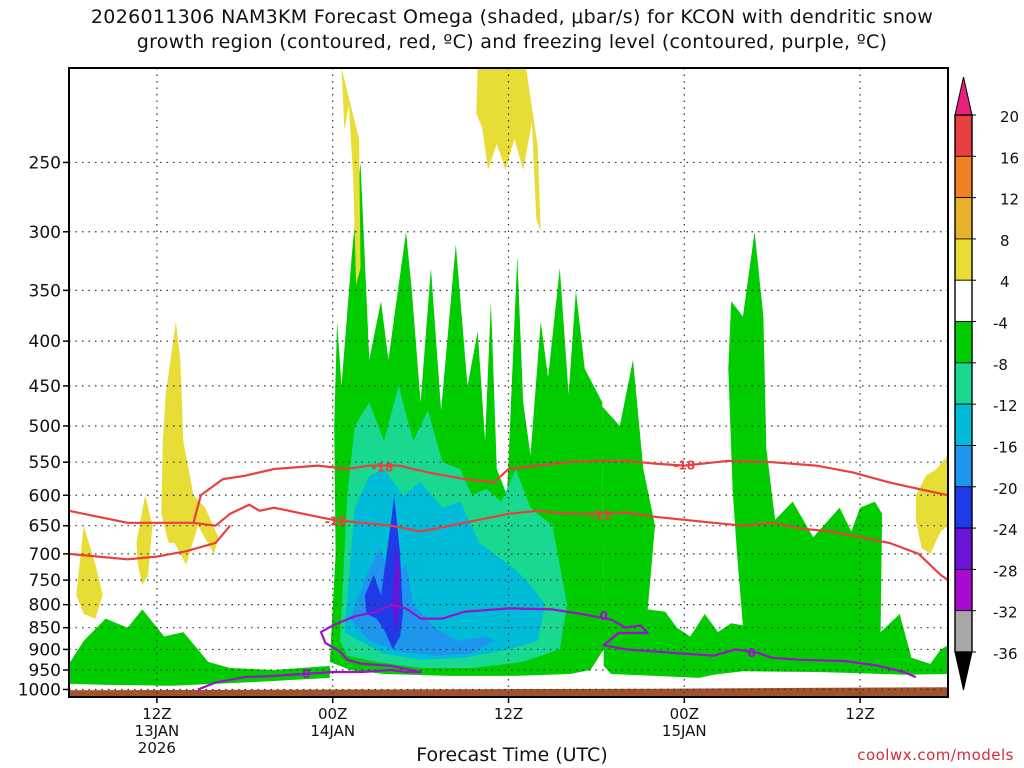  I want to click on x-tick-label: 13JAN, so click(157, 731).